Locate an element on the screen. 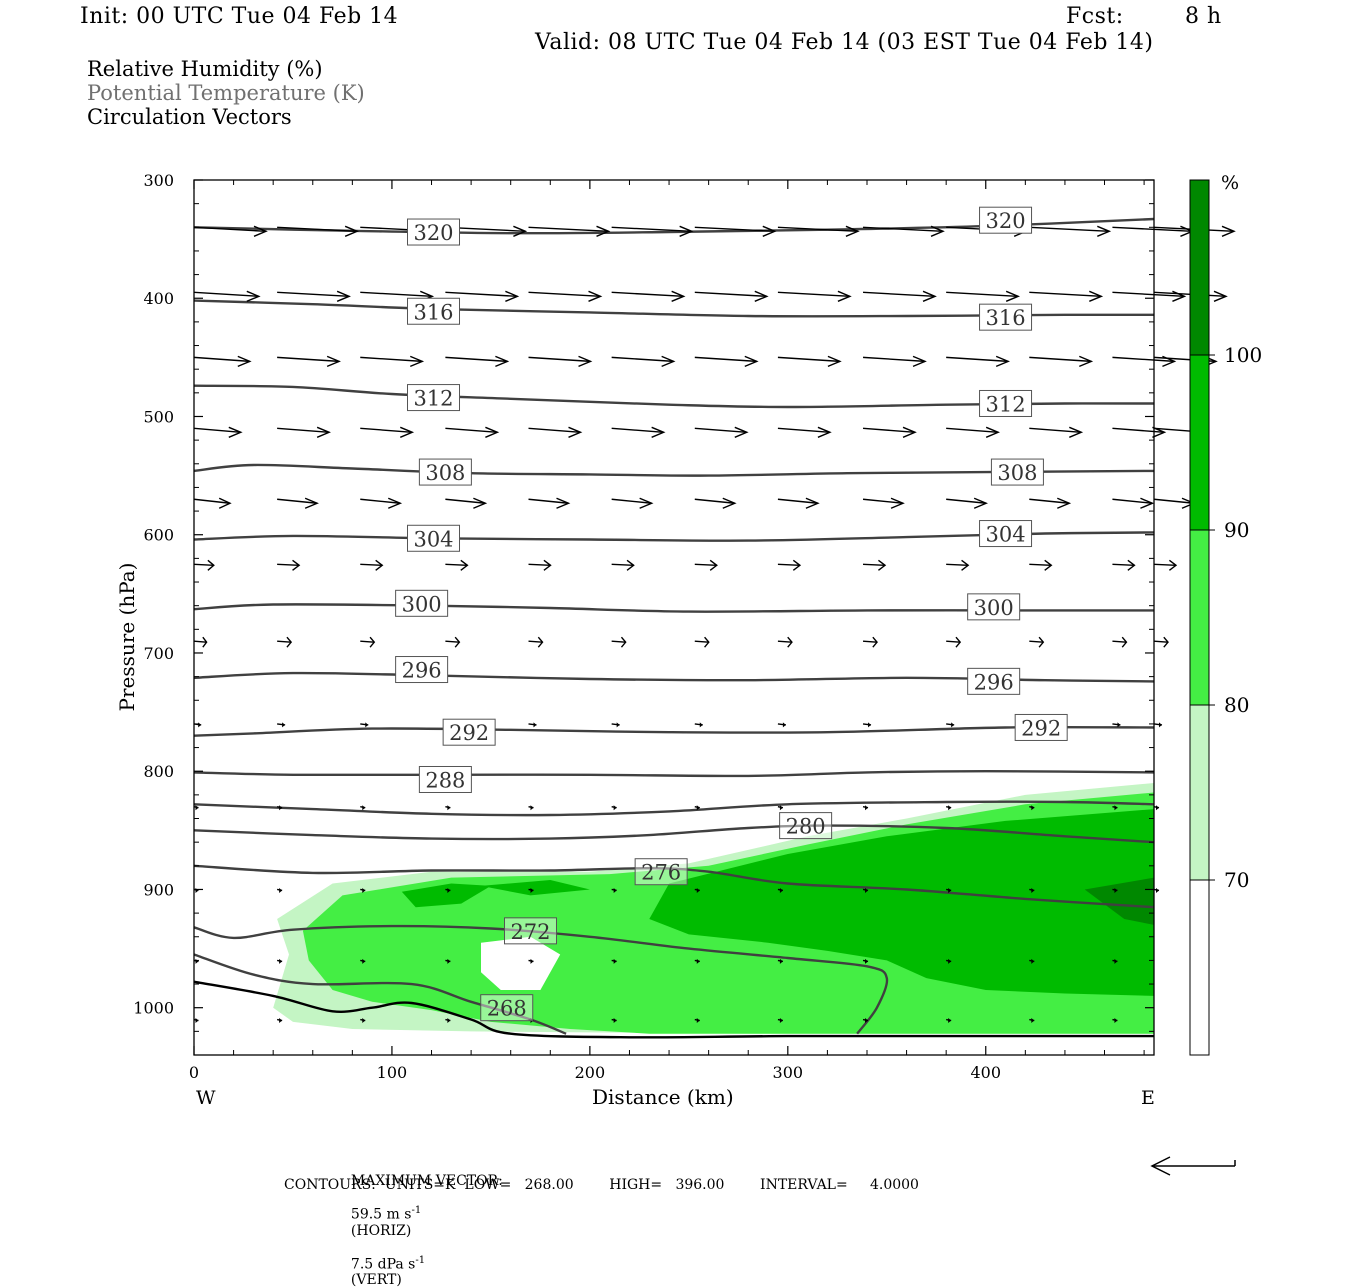 This screenshot has height=1288, width=1350. theta-label-text: 308 is located at coordinates (445, 473).